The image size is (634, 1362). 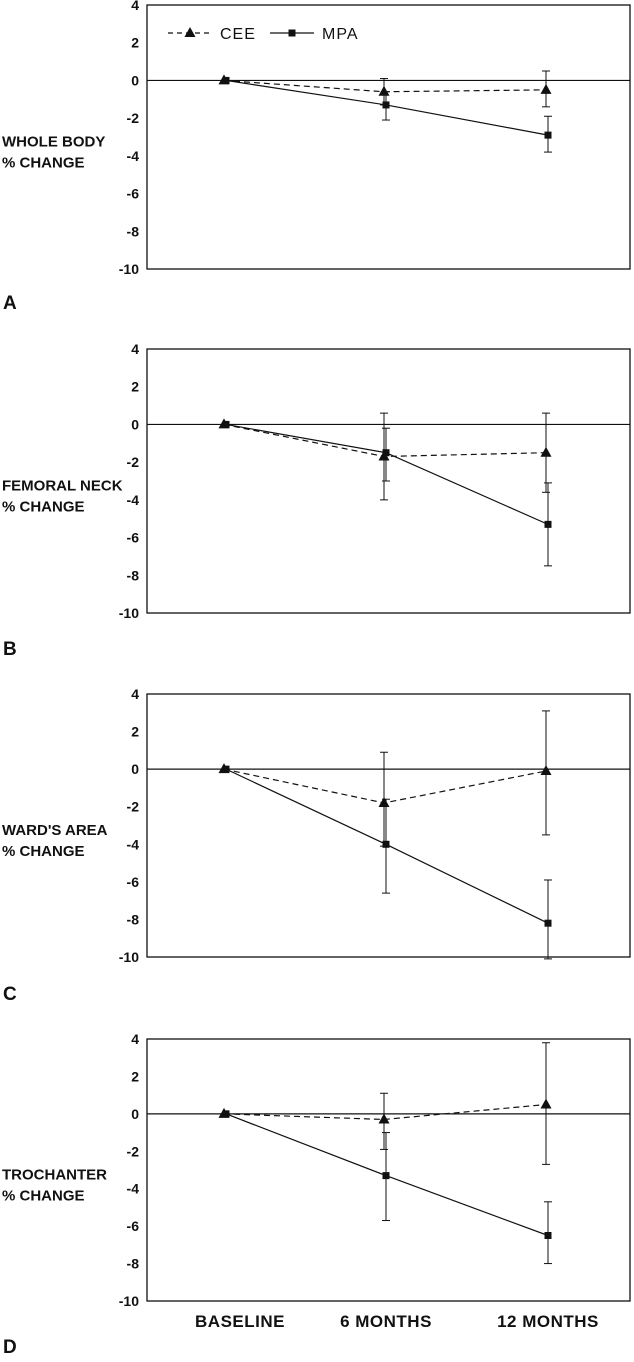 What do you see at coordinates (385, 786) in the screenshot?
I see `series-line-cee` at bounding box center [385, 786].